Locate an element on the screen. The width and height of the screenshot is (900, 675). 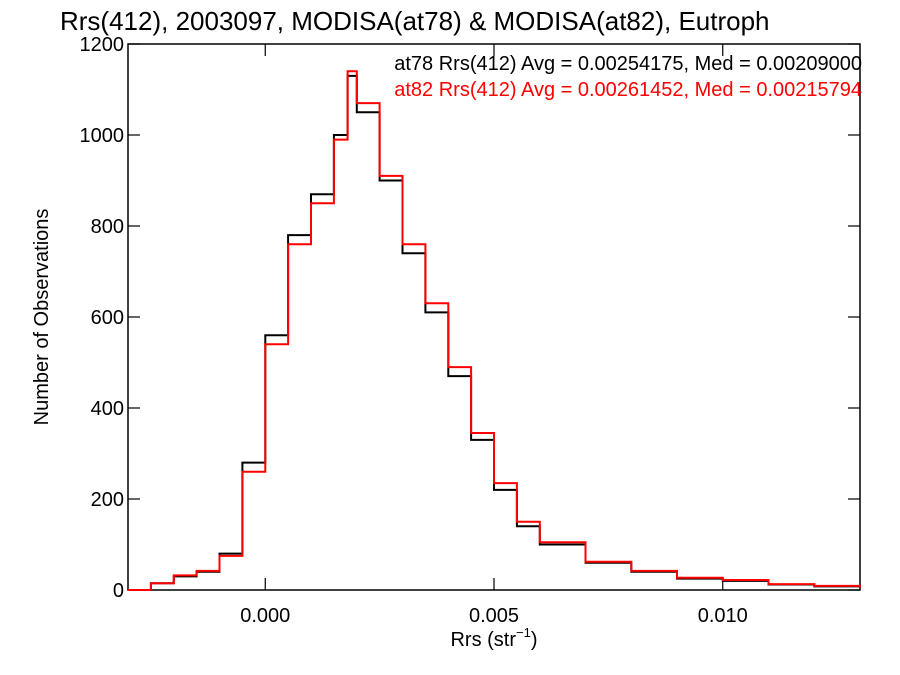
y-tick-label: 800 is located at coordinates (107, 227).